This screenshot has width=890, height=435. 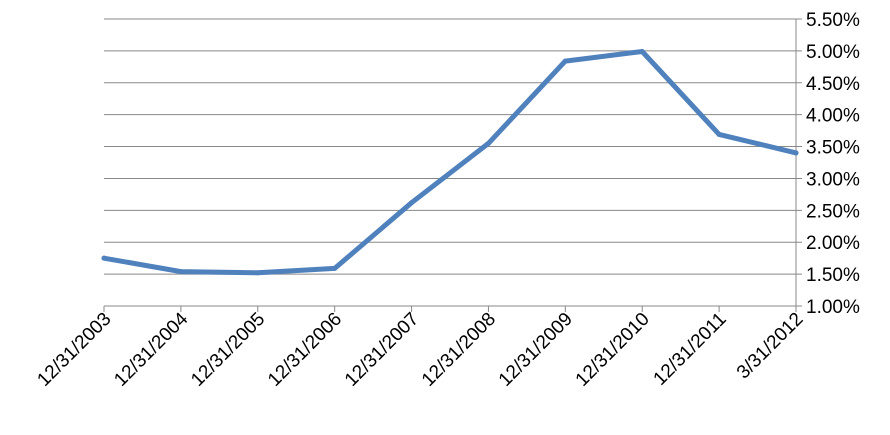 What do you see at coordinates (228, 350) in the screenshot?
I see `x-tick-label: 12/31/2005` at bounding box center [228, 350].